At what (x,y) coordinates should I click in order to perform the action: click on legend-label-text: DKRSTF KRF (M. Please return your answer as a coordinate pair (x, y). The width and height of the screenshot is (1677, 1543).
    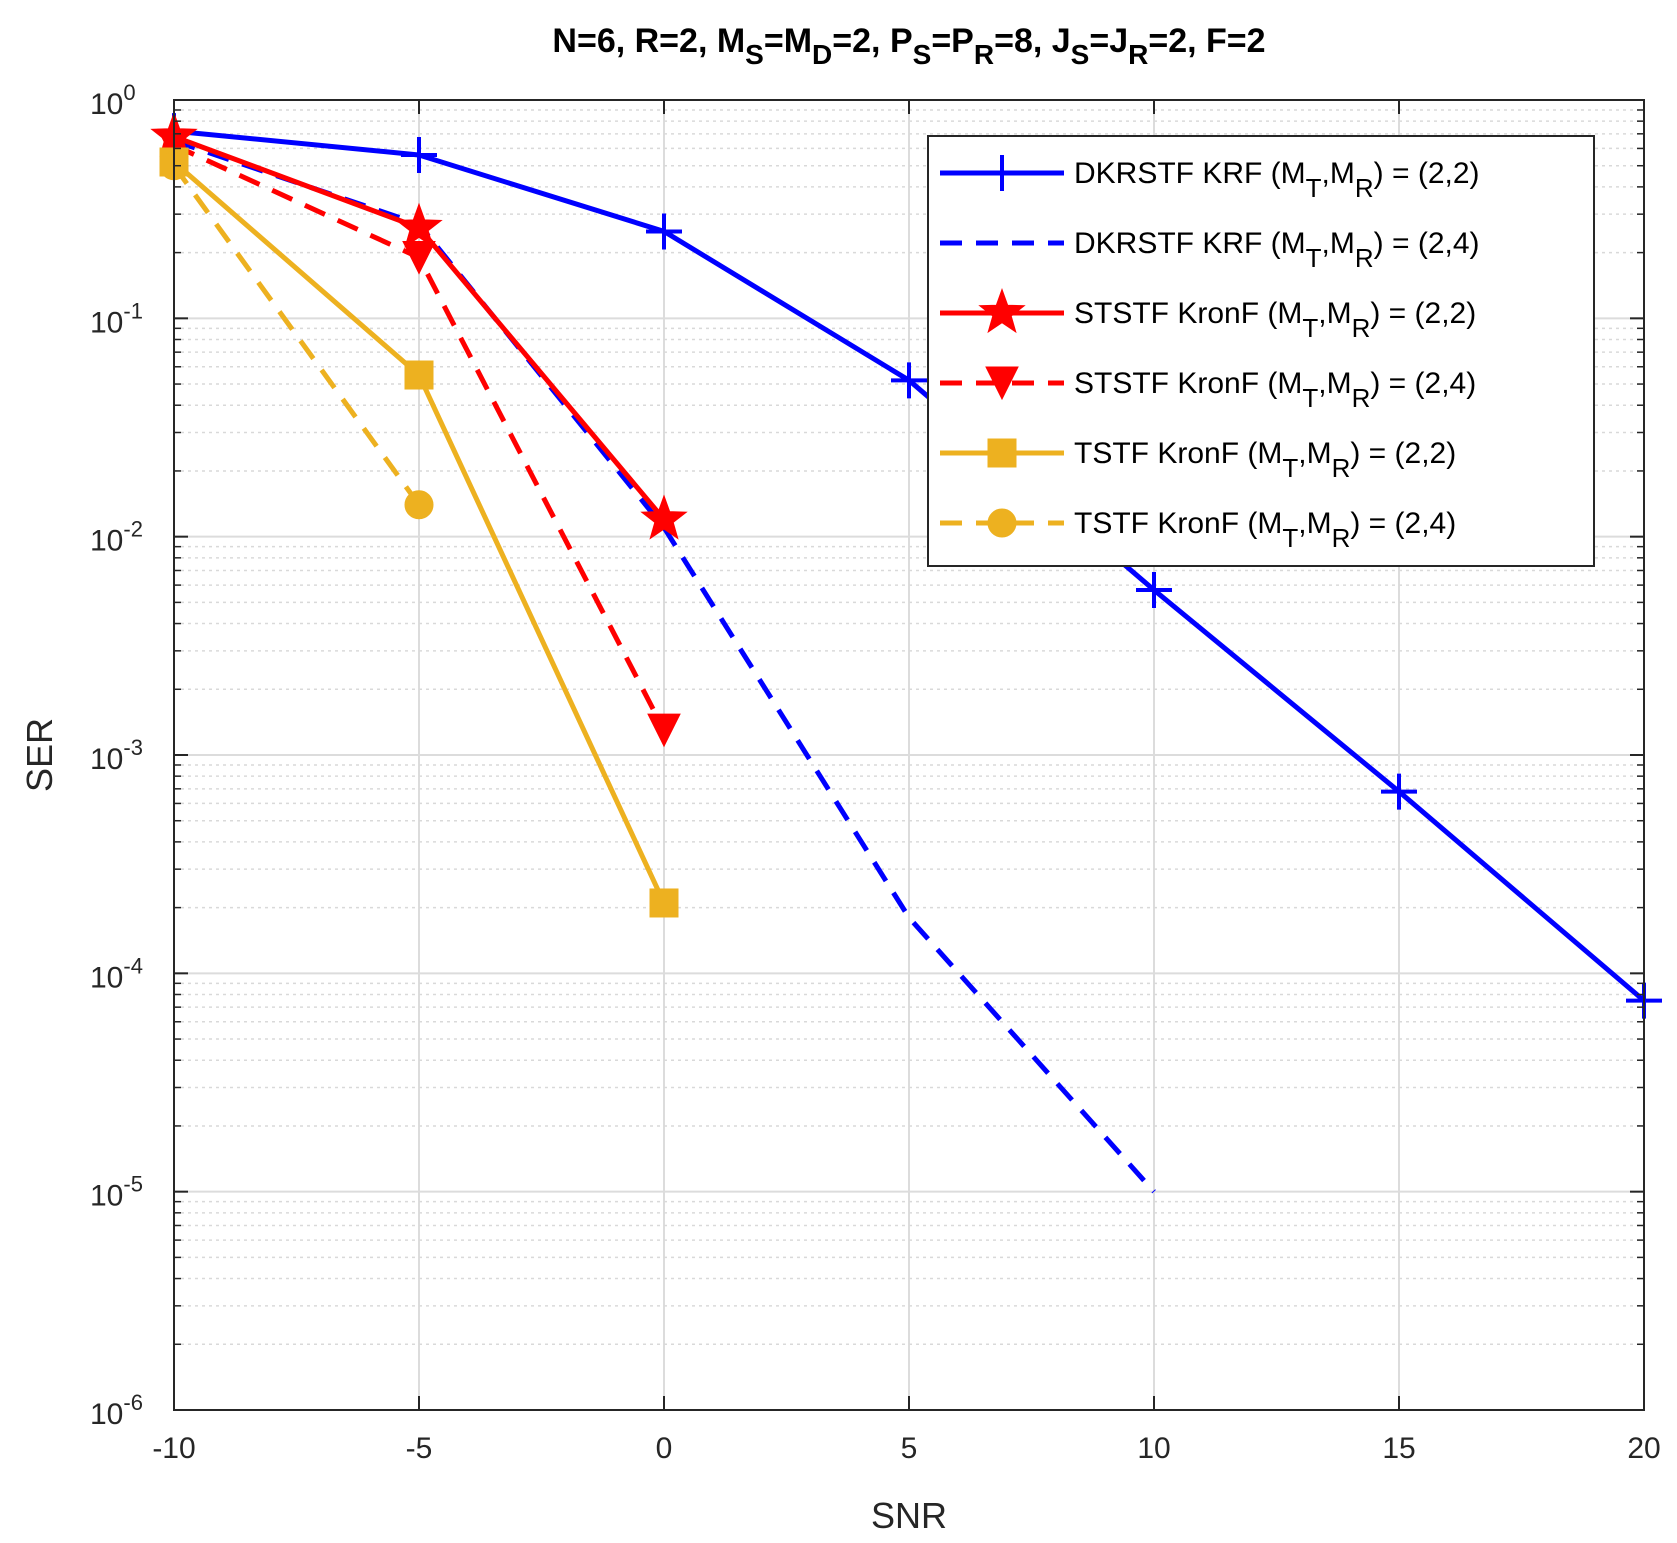
    Looking at the image, I should click on (1190, 243).